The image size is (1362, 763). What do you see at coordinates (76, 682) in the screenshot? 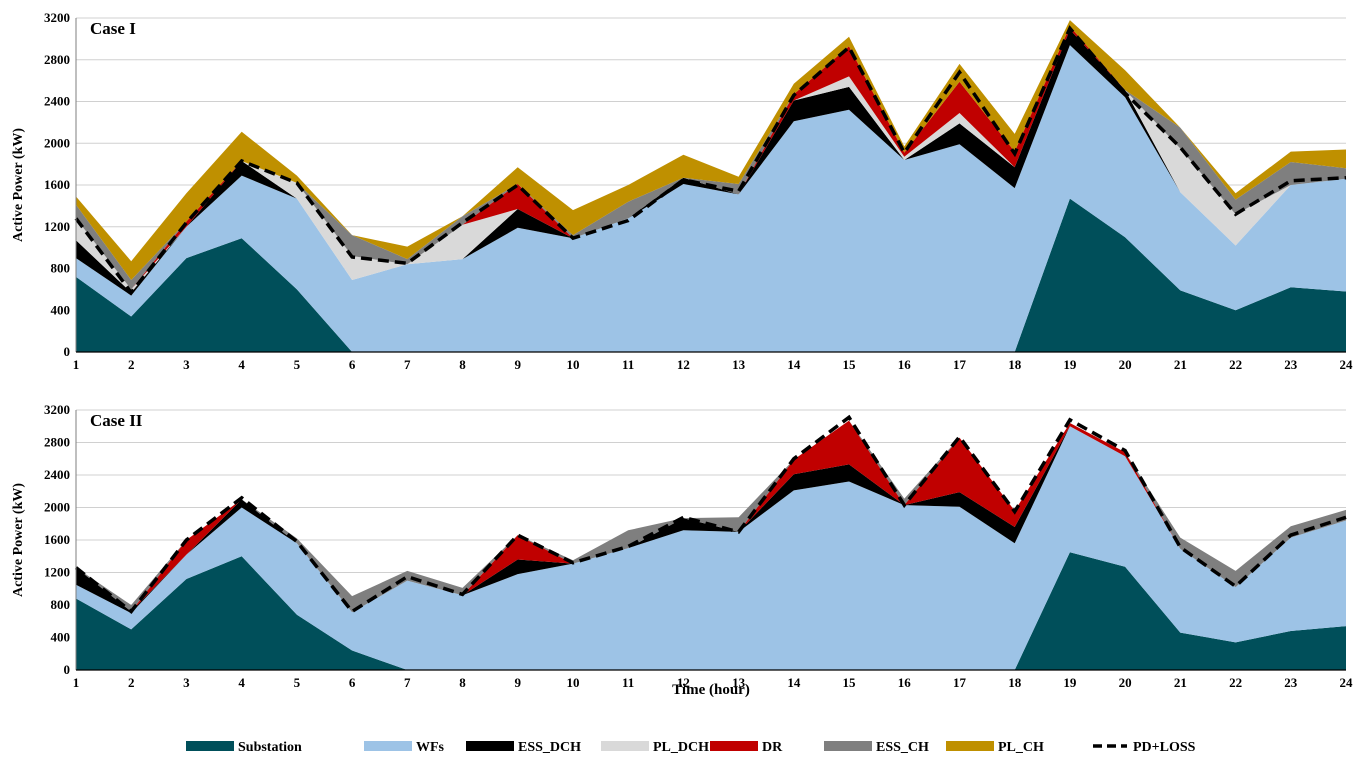
I see `panel2-xtick-label-0: 1` at bounding box center [76, 682].